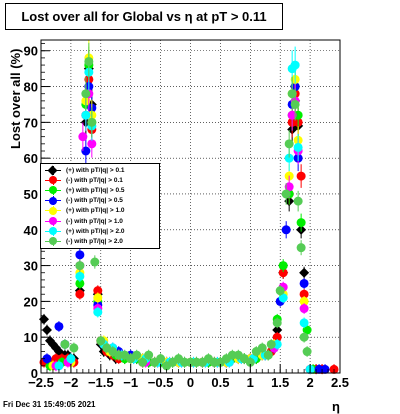 The height and width of the screenshot is (414, 400). I want to click on legend-label: (-) with pT/|q| > 1.0, so click(94, 221).